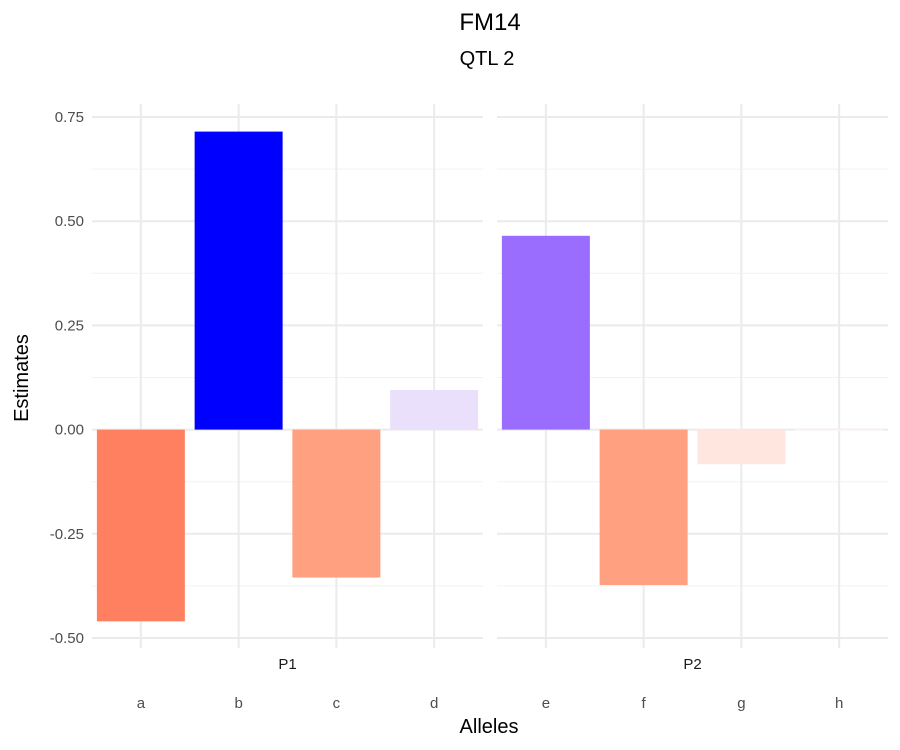  What do you see at coordinates (839, 430) in the screenshot?
I see `bar-h` at bounding box center [839, 430].